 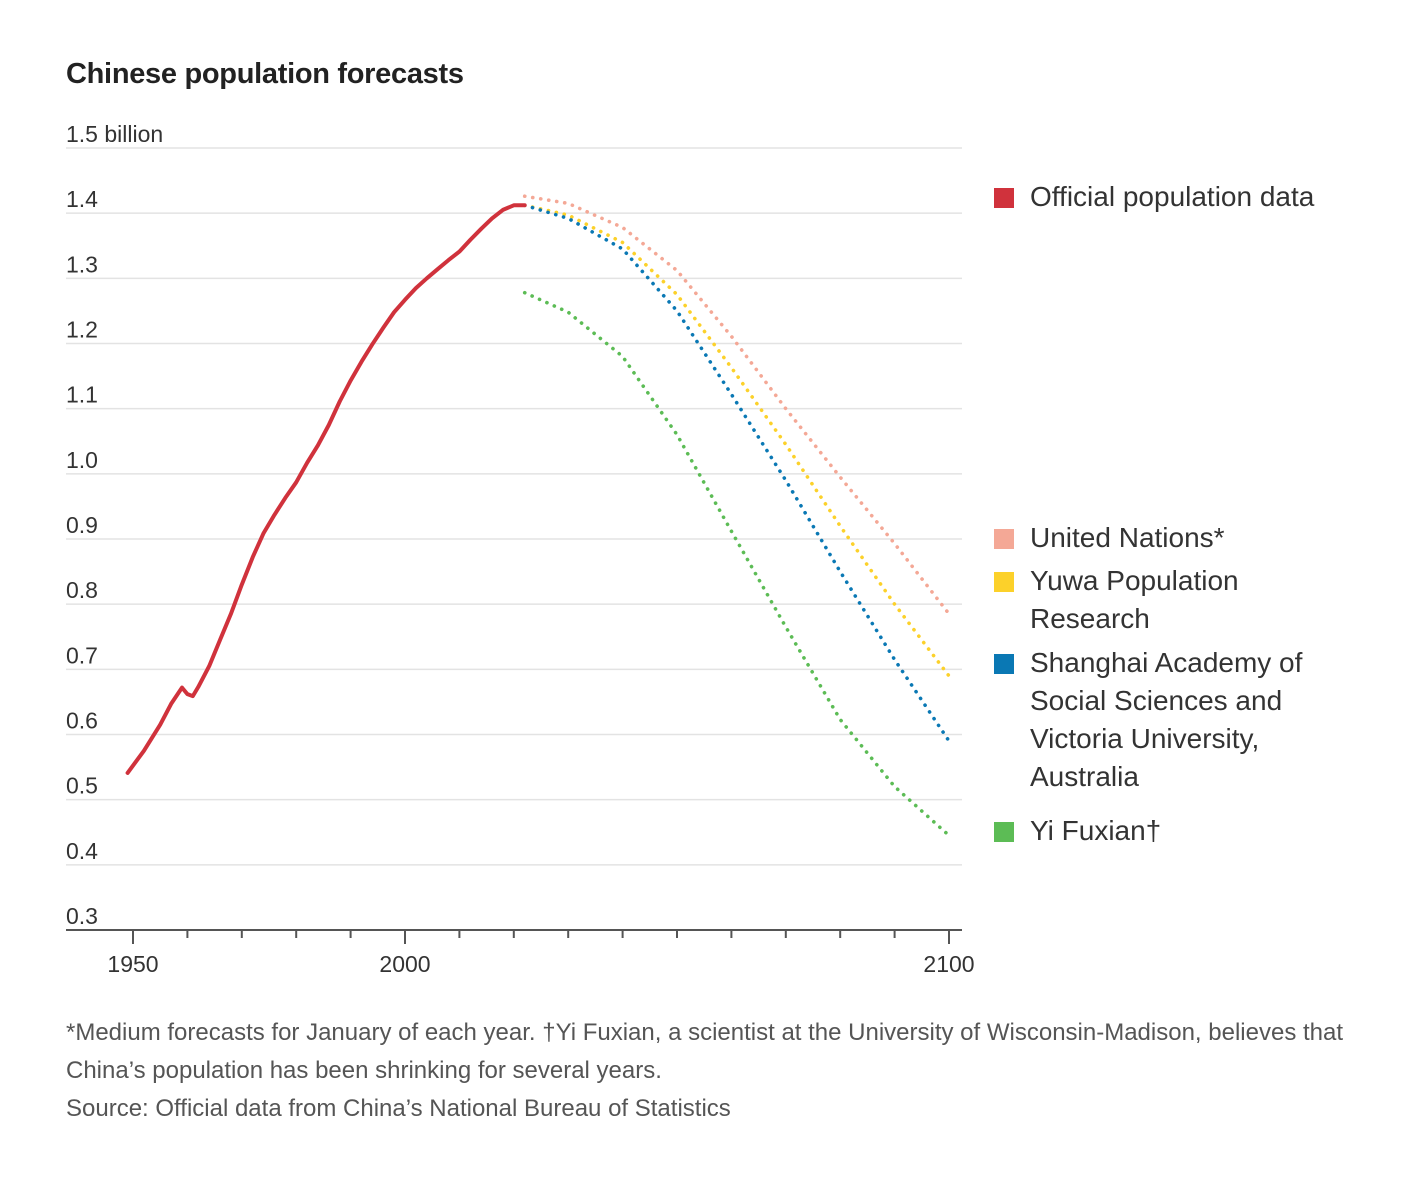 I want to click on y-tick-label: 0.4, so click(x=82, y=851).